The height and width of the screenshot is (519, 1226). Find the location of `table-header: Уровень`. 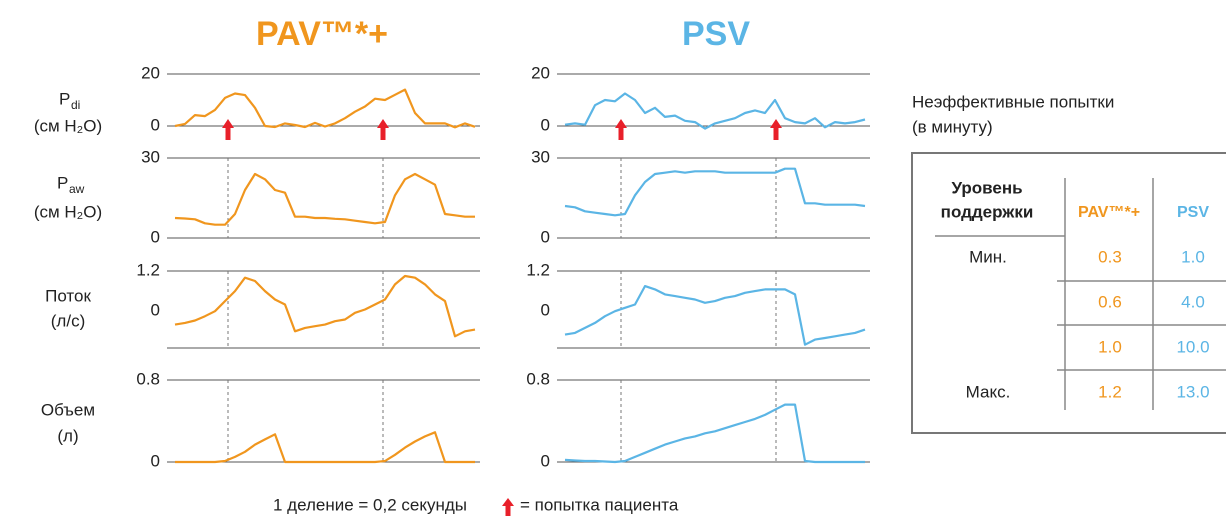

table-header: Уровень is located at coordinates (986, 187).